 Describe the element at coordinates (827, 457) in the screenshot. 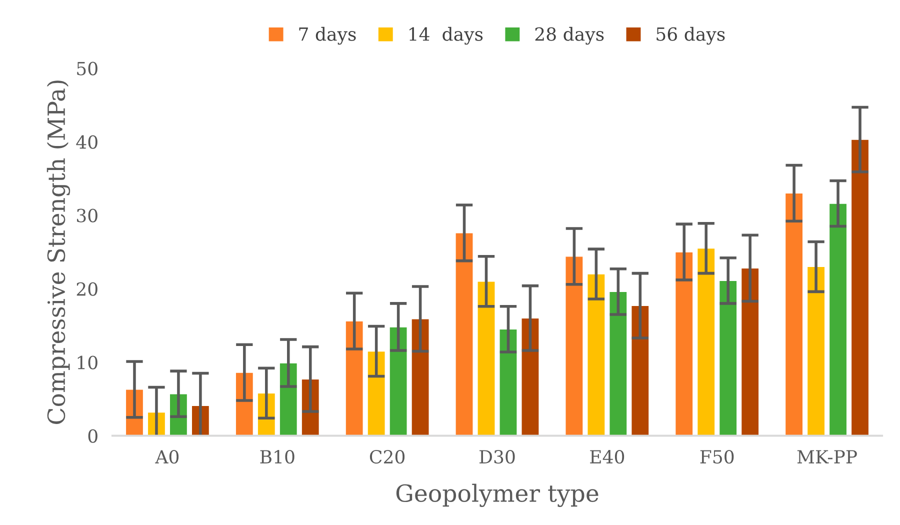

I see `x-tick-label: MK-PP` at that location.